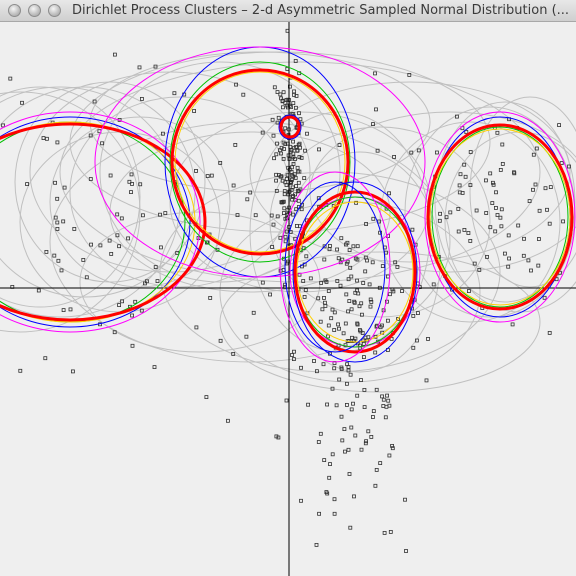 The height and width of the screenshot is (576, 576). What do you see at coordinates (54, 10) in the screenshot?
I see `zoom-window-icon` at bounding box center [54, 10].